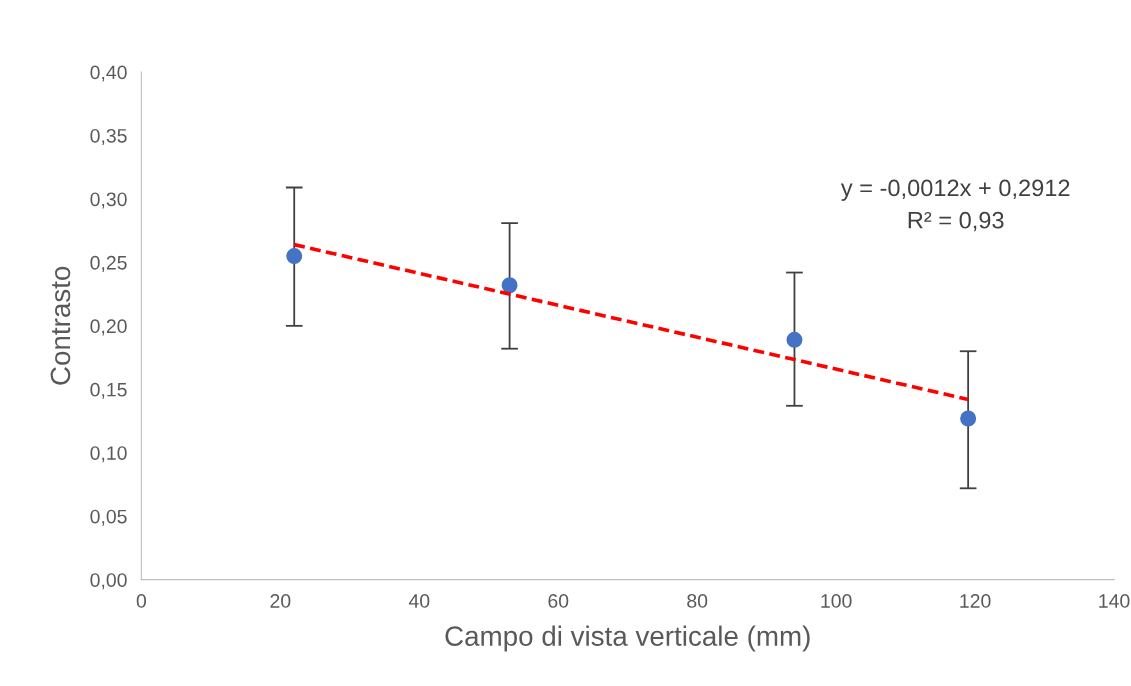 The image size is (1131, 686). Describe the element at coordinates (975, 601) in the screenshot. I see `x-tick-label: 120` at that location.